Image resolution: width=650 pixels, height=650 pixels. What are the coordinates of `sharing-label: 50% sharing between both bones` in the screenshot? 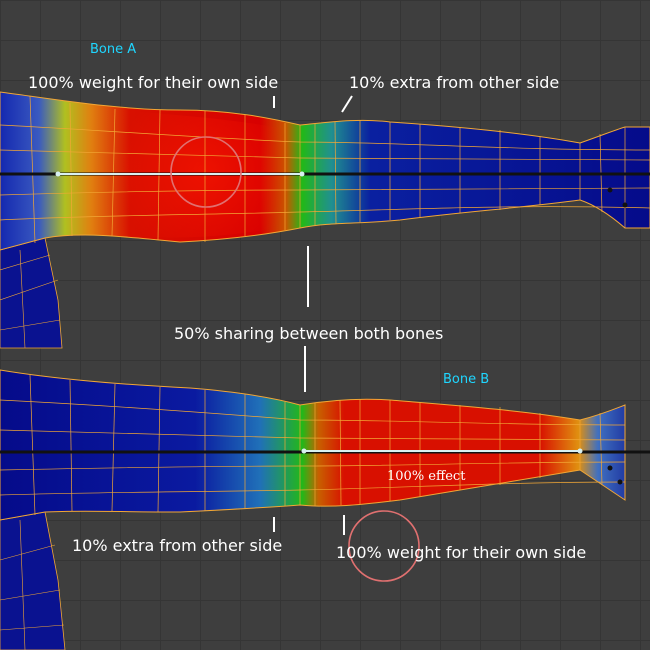 It's located at (309, 333).